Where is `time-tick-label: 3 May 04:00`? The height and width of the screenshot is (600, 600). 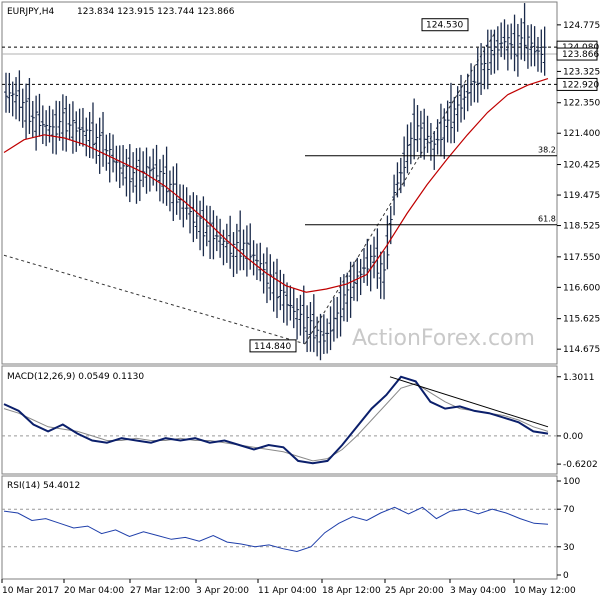 time-tick-label: 3 May 04:00 is located at coordinates (478, 591).